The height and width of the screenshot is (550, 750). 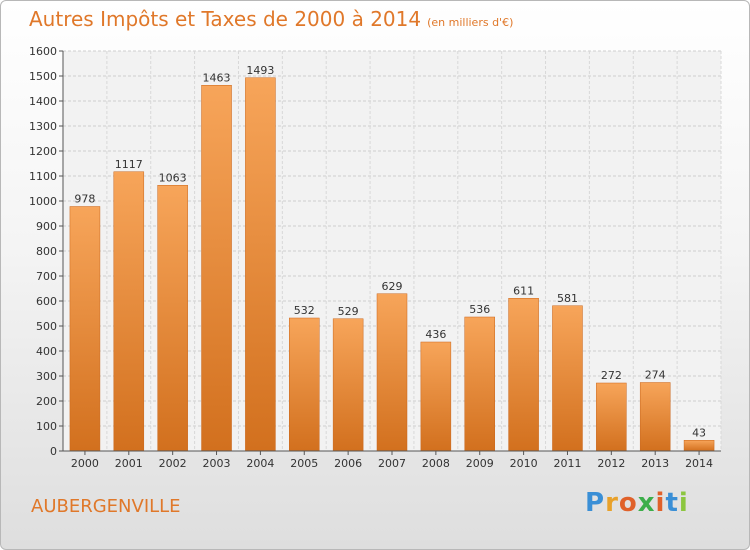 What do you see at coordinates (304, 310) in the screenshot?
I see `data-label-2005: 532` at bounding box center [304, 310].